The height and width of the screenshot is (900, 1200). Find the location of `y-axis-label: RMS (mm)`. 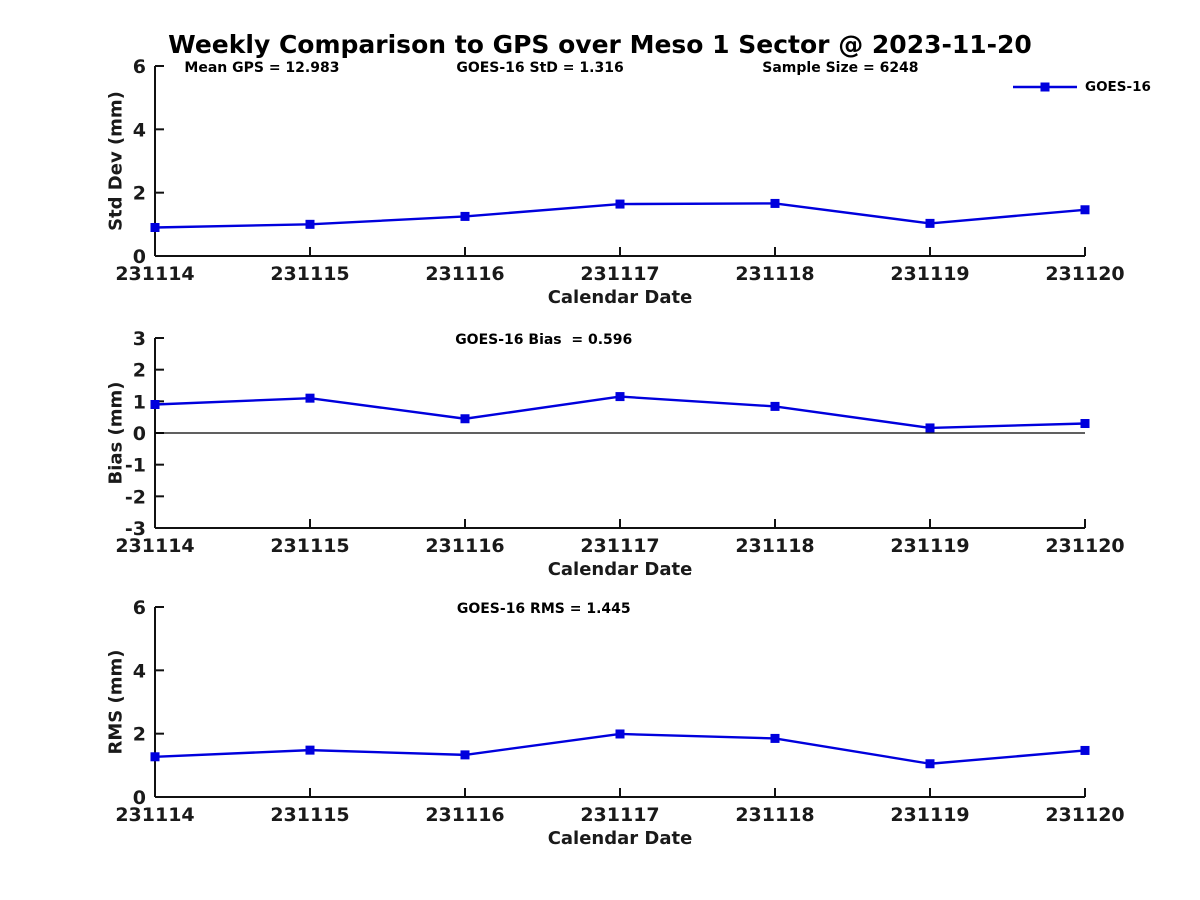

y-axis-label: RMS (mm) is located at coordinates (115, 702).